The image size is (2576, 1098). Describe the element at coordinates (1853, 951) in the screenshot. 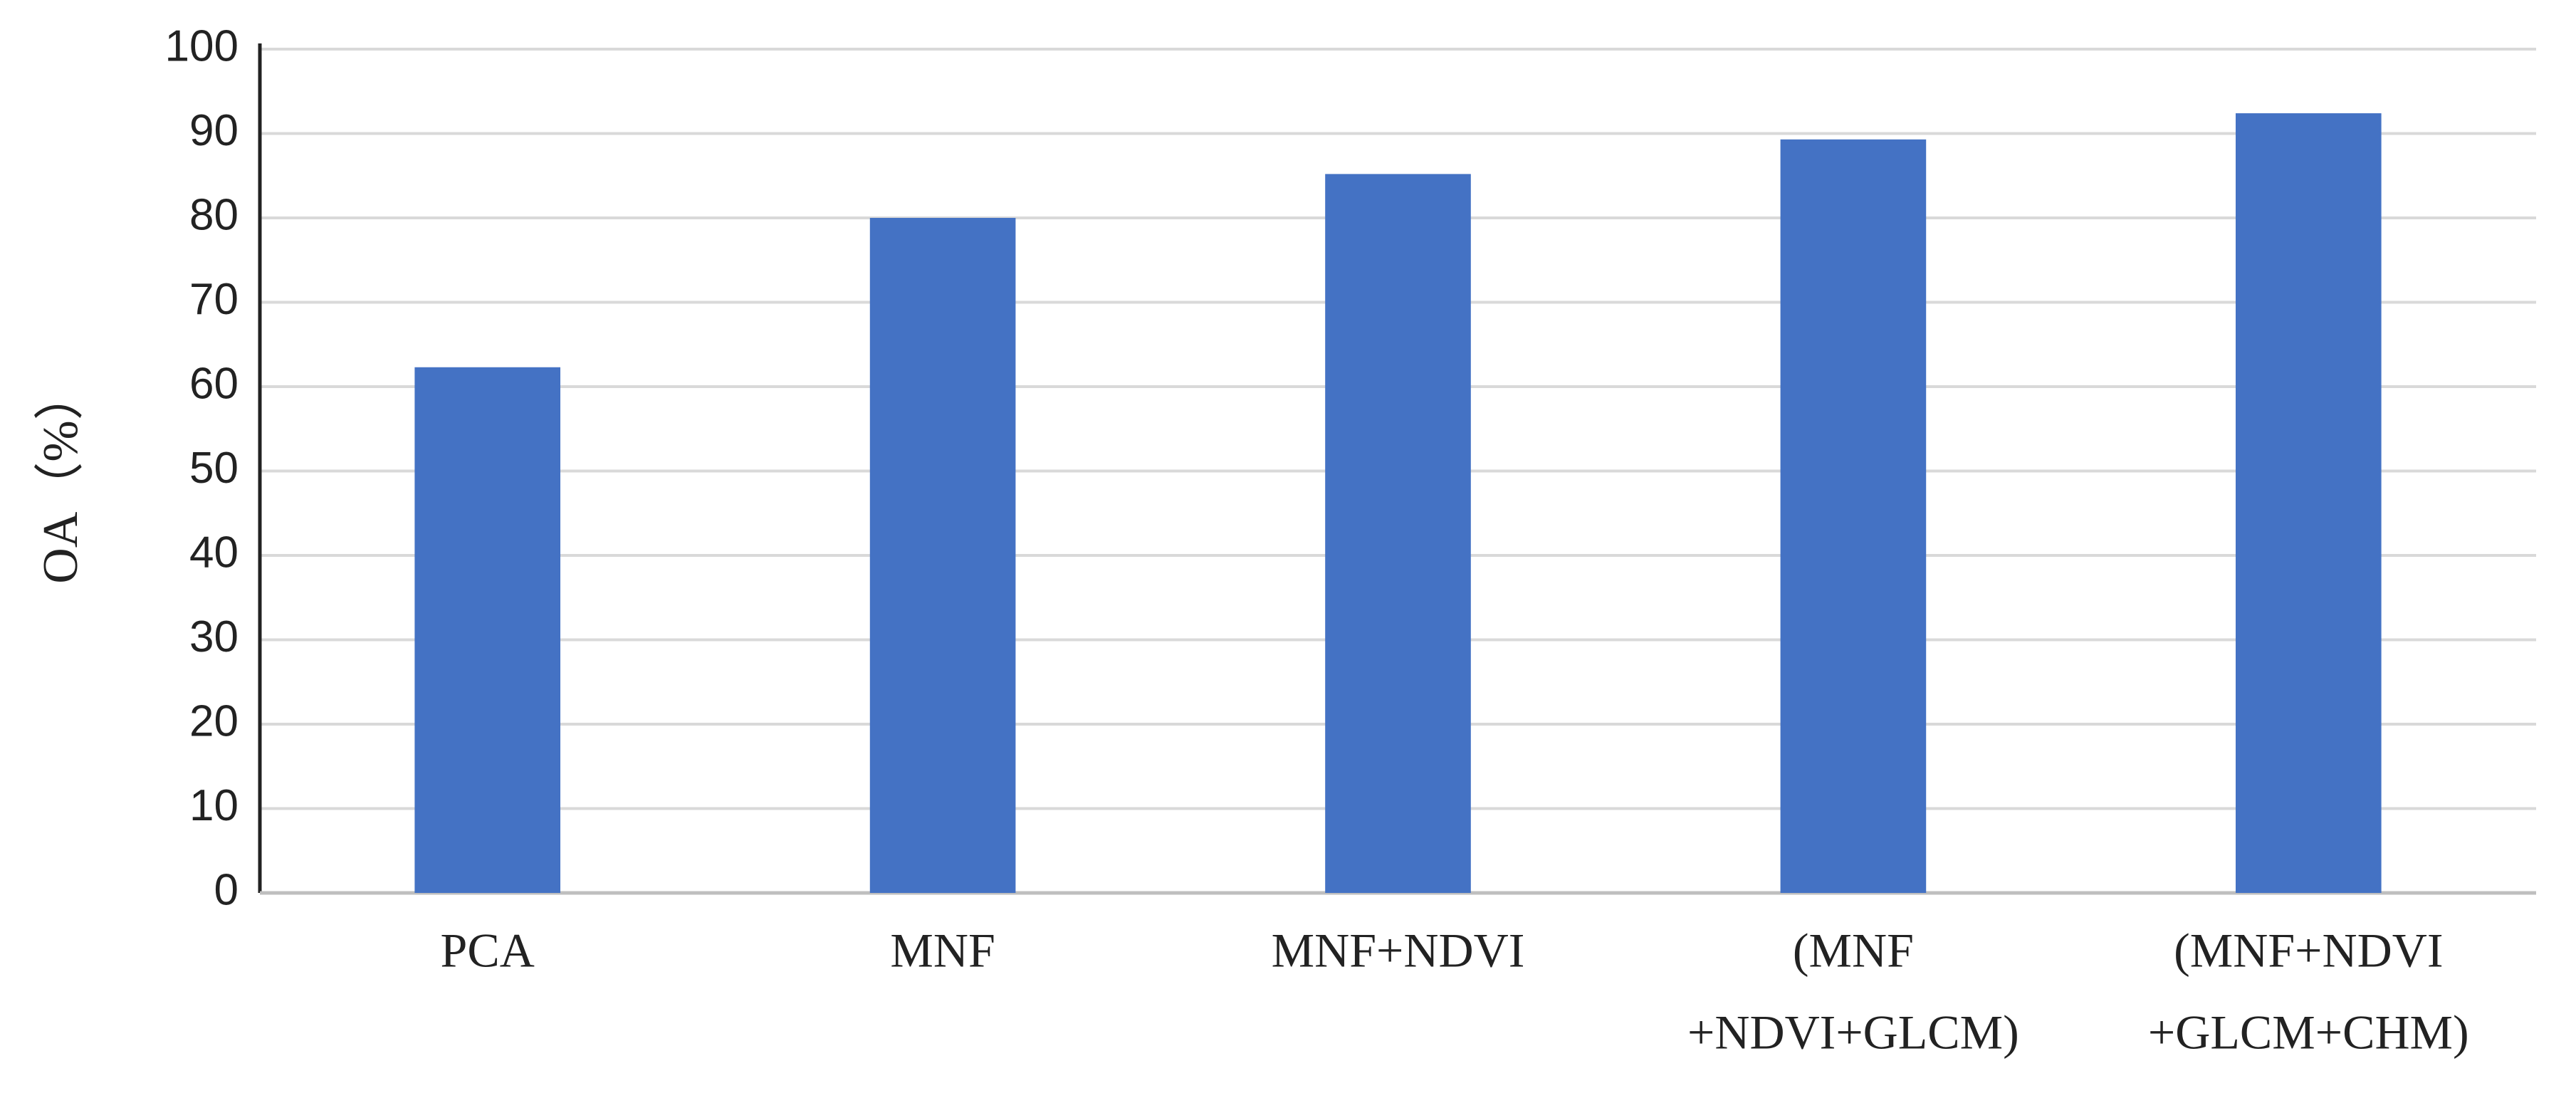

I see `x-tick-label: (MNF` at that location.